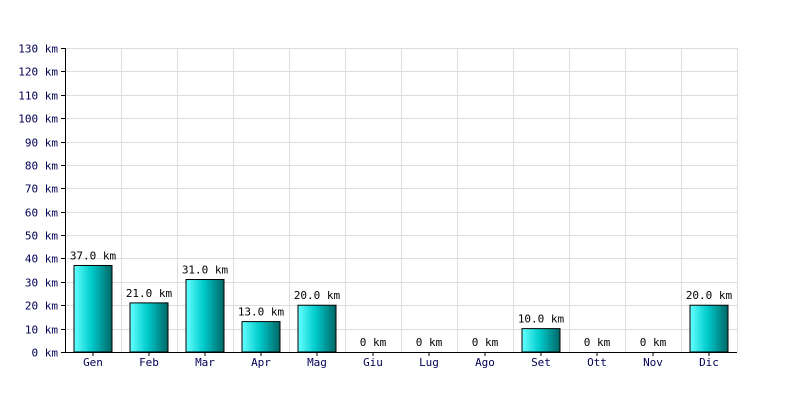  Describe the element at coordinates (541, 362) in the screenshot. I see `x-tick-label: Set` at that location.